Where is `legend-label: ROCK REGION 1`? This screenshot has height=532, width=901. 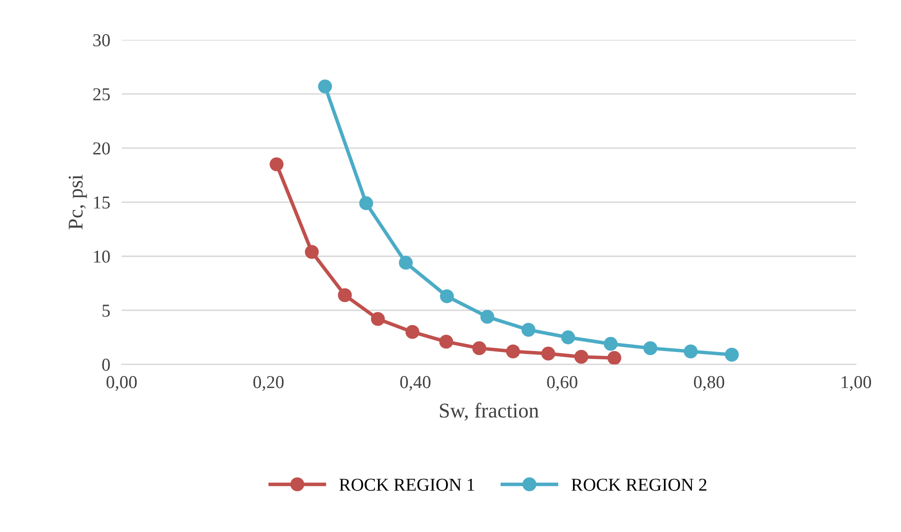 legend-label: ROCK REGION 1 is located at coordinates (406, 484).